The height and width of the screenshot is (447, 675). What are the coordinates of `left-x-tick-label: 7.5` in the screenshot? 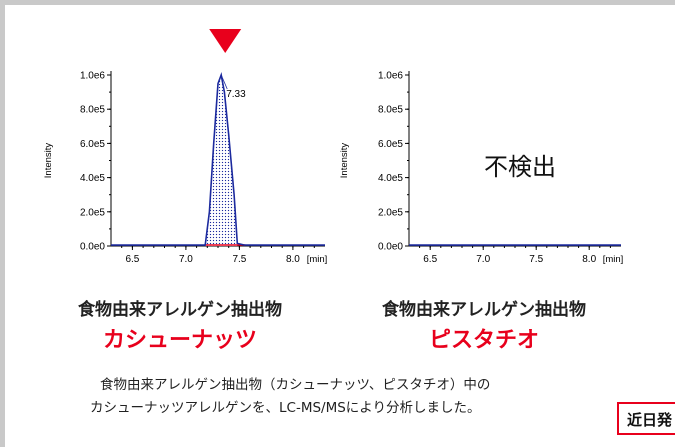 It's located at (239, 259).